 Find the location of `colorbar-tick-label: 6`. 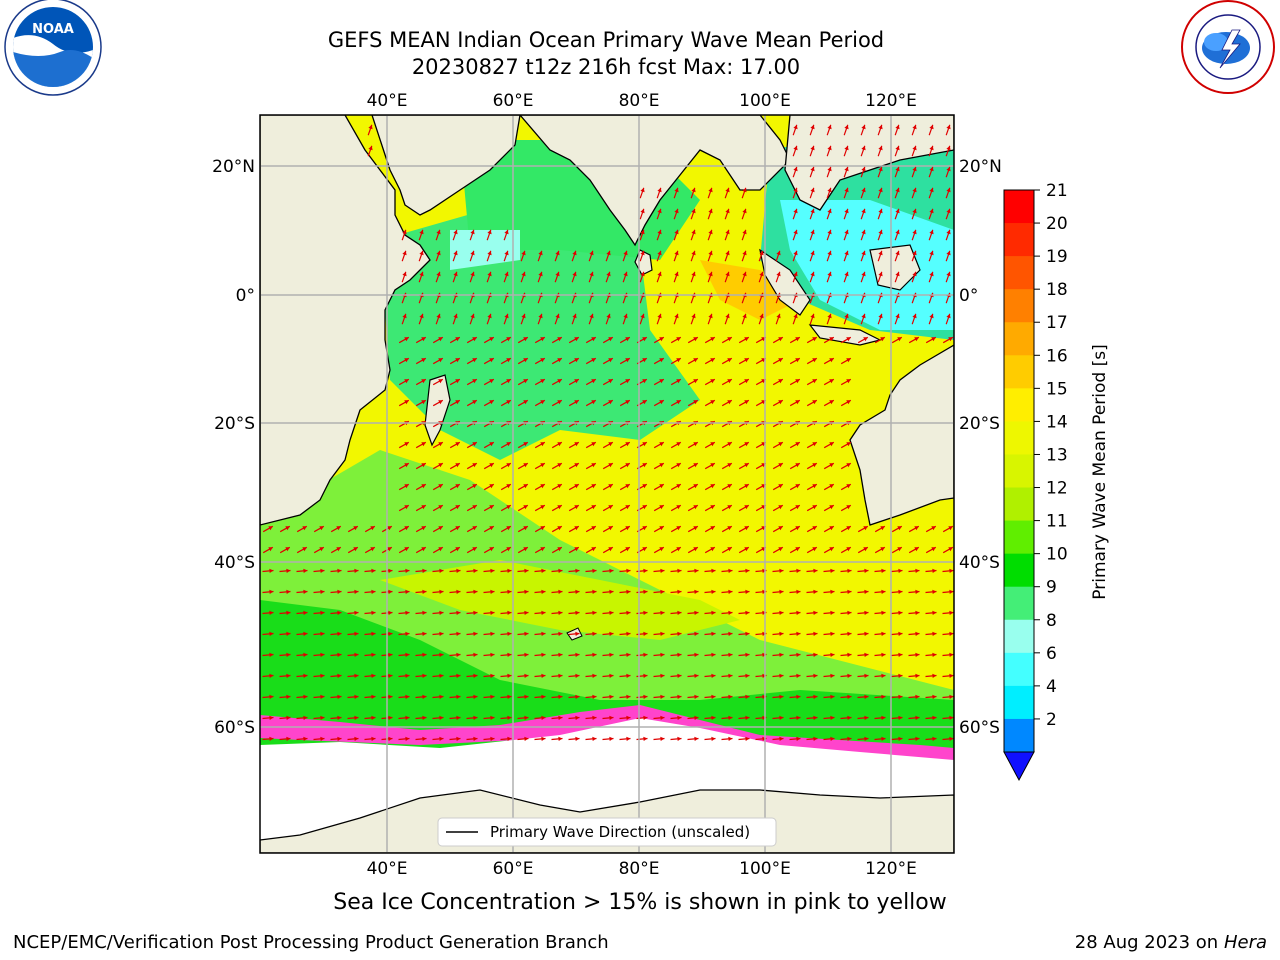

colorbar-tick-label: 6 is located at coordinates (1051, 654).